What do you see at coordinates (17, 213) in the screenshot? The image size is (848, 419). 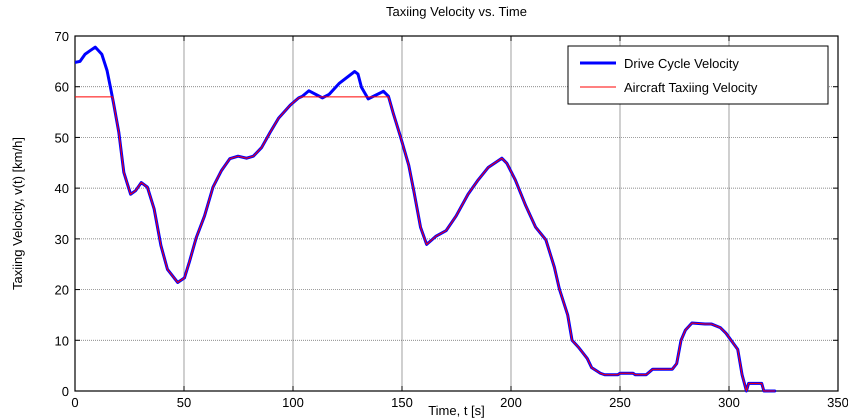 I see `y-axis-title: Taxiing Velocity, v(t) [km/h]` at bounding box center [17, 213].